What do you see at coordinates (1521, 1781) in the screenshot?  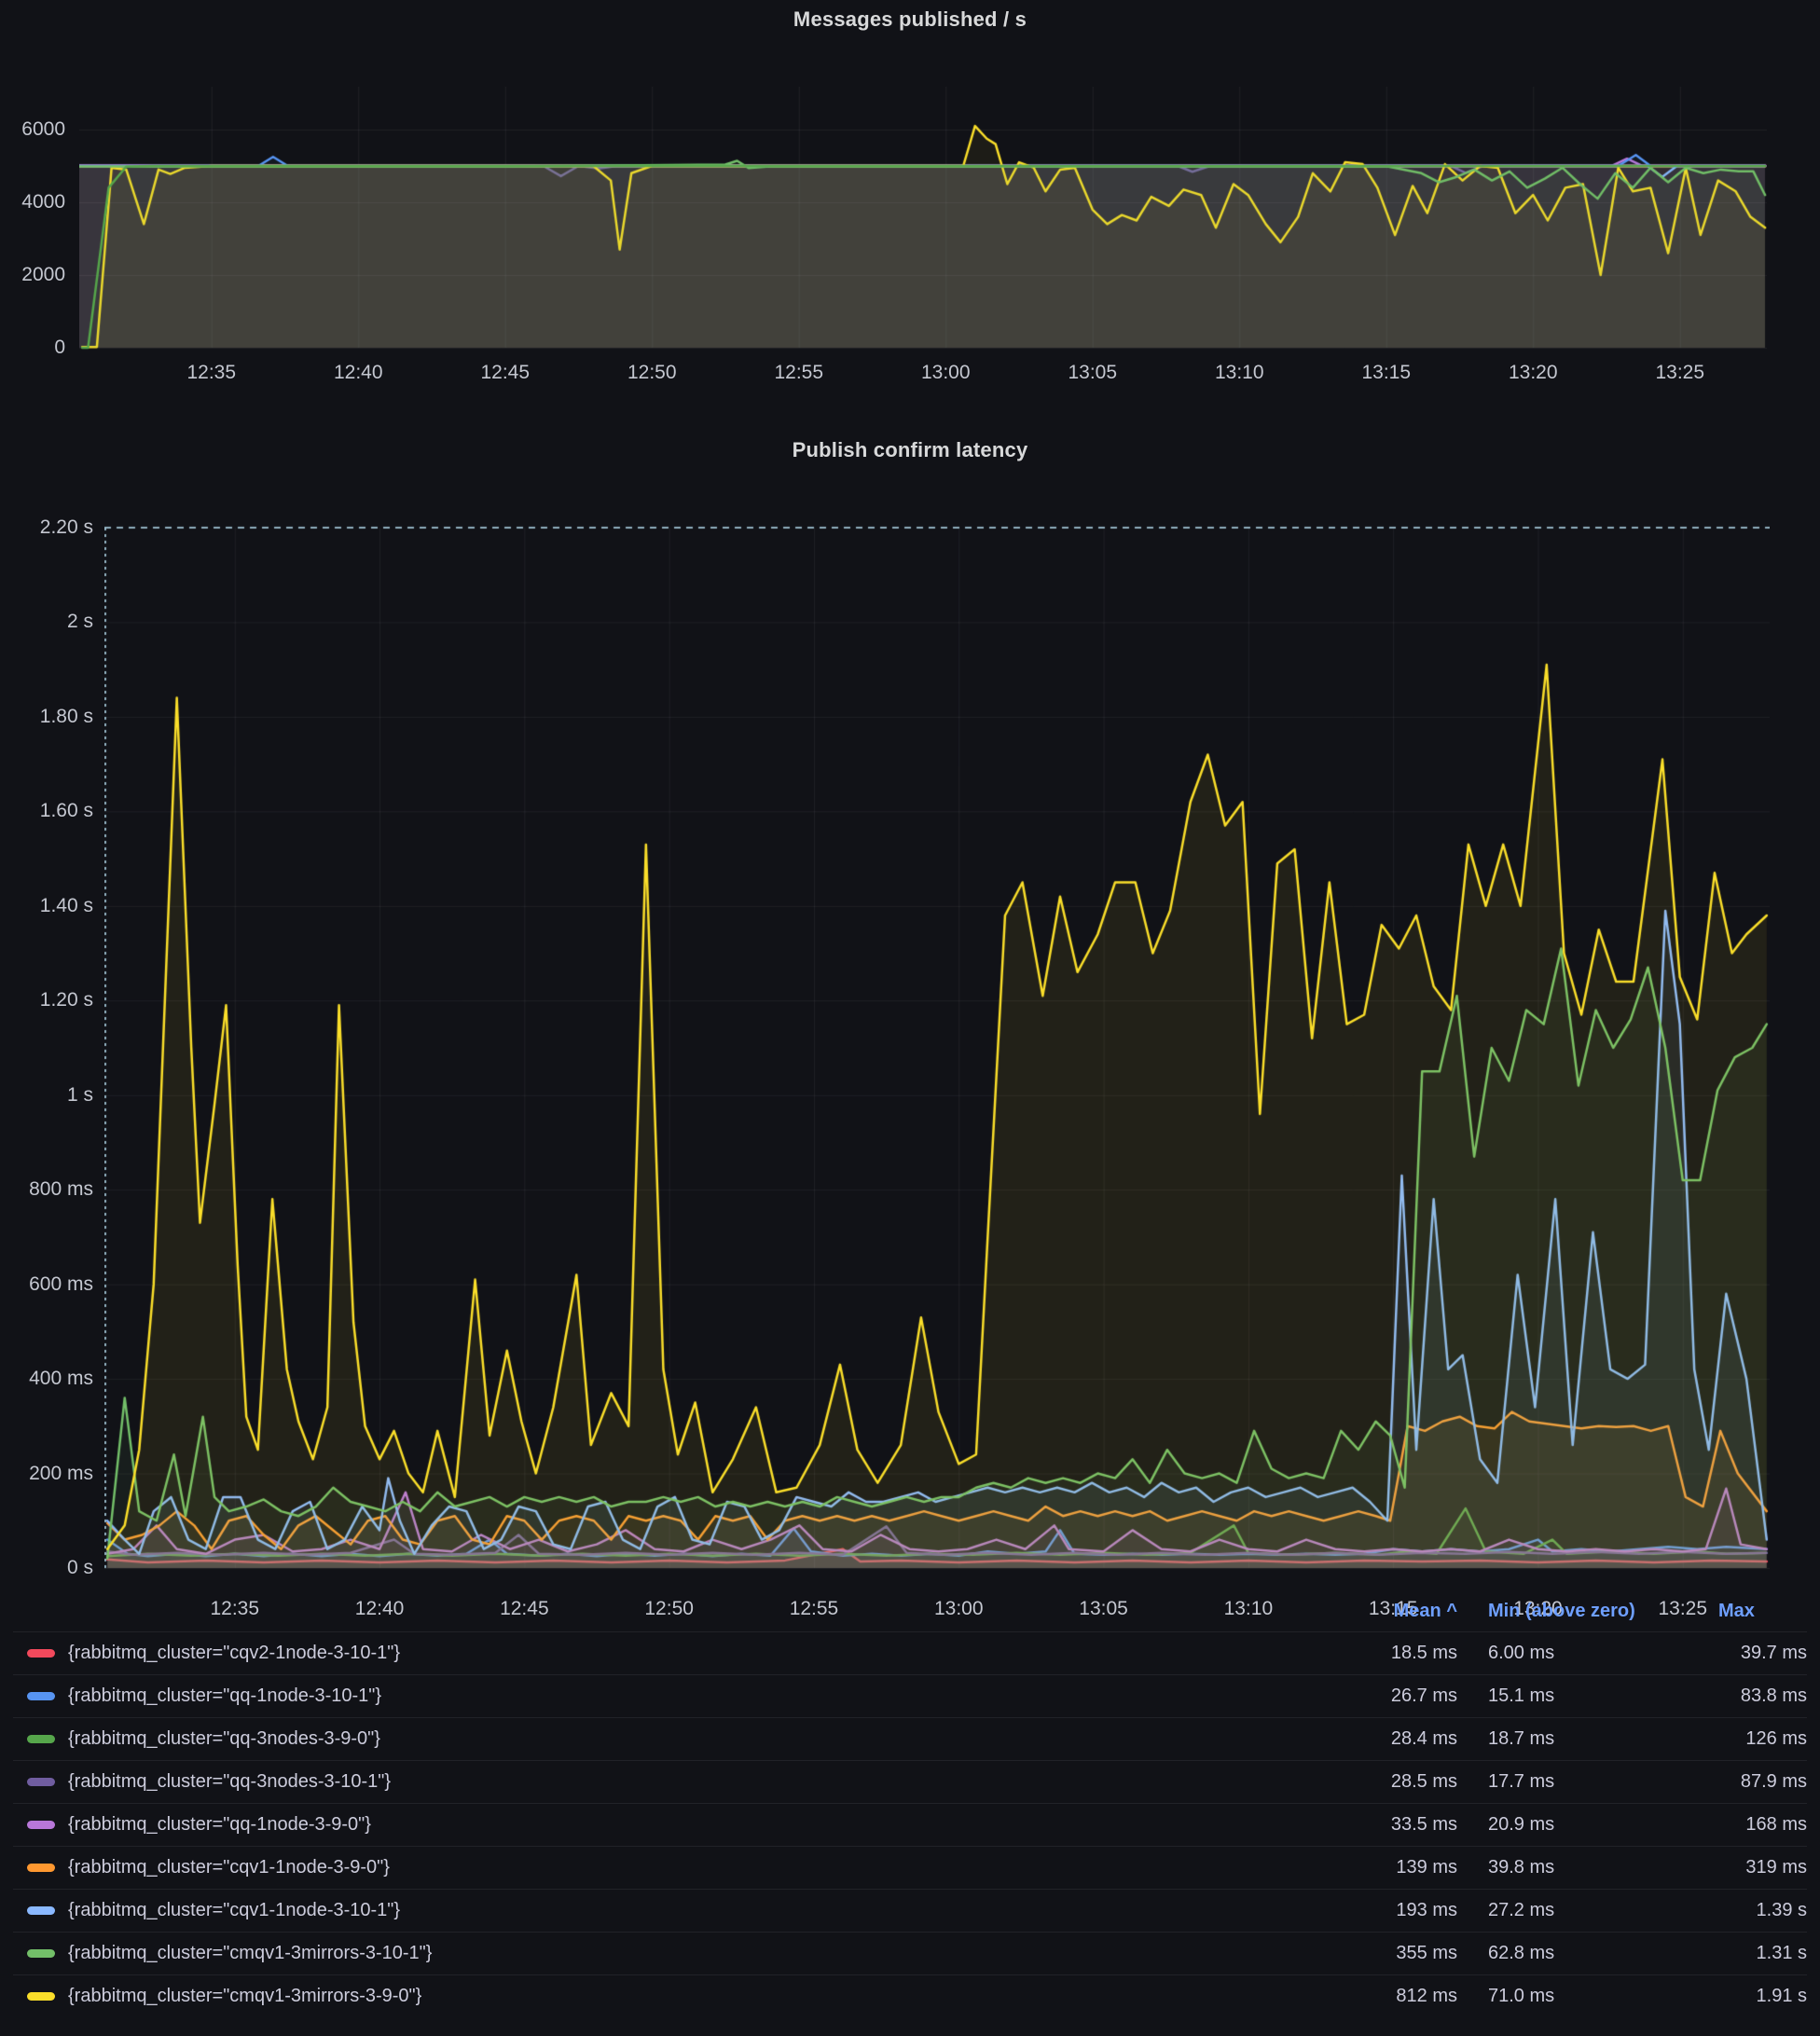 I see `legend-min-value: 17.7 ms` at bounding box center [1521, 1781].